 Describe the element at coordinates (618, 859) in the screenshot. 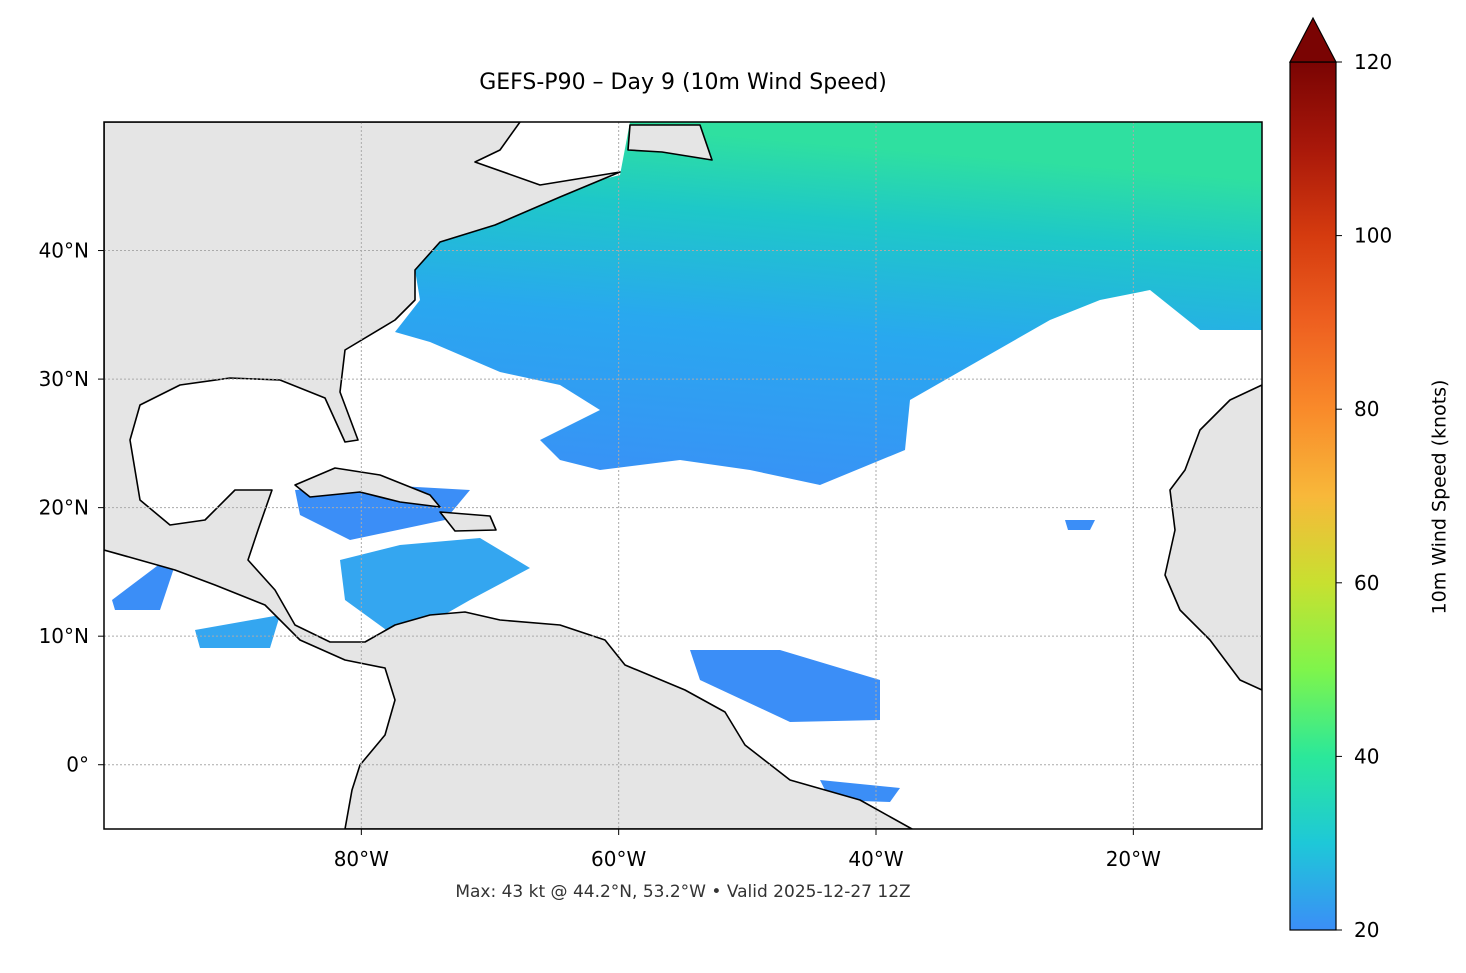

I see `x-tick-label: 60°W` at that location.